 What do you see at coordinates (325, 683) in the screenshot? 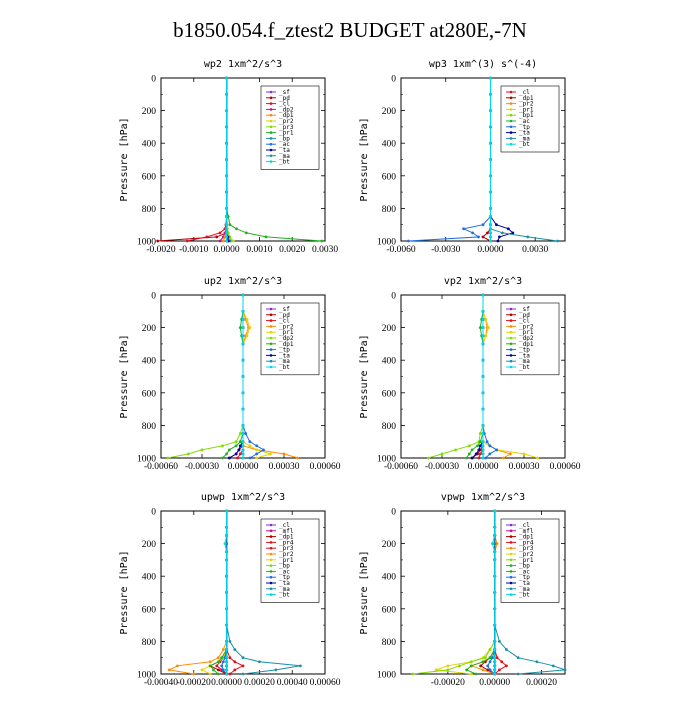
I see `x-tick-label: 0.00060` at bounding box center [325, 683].